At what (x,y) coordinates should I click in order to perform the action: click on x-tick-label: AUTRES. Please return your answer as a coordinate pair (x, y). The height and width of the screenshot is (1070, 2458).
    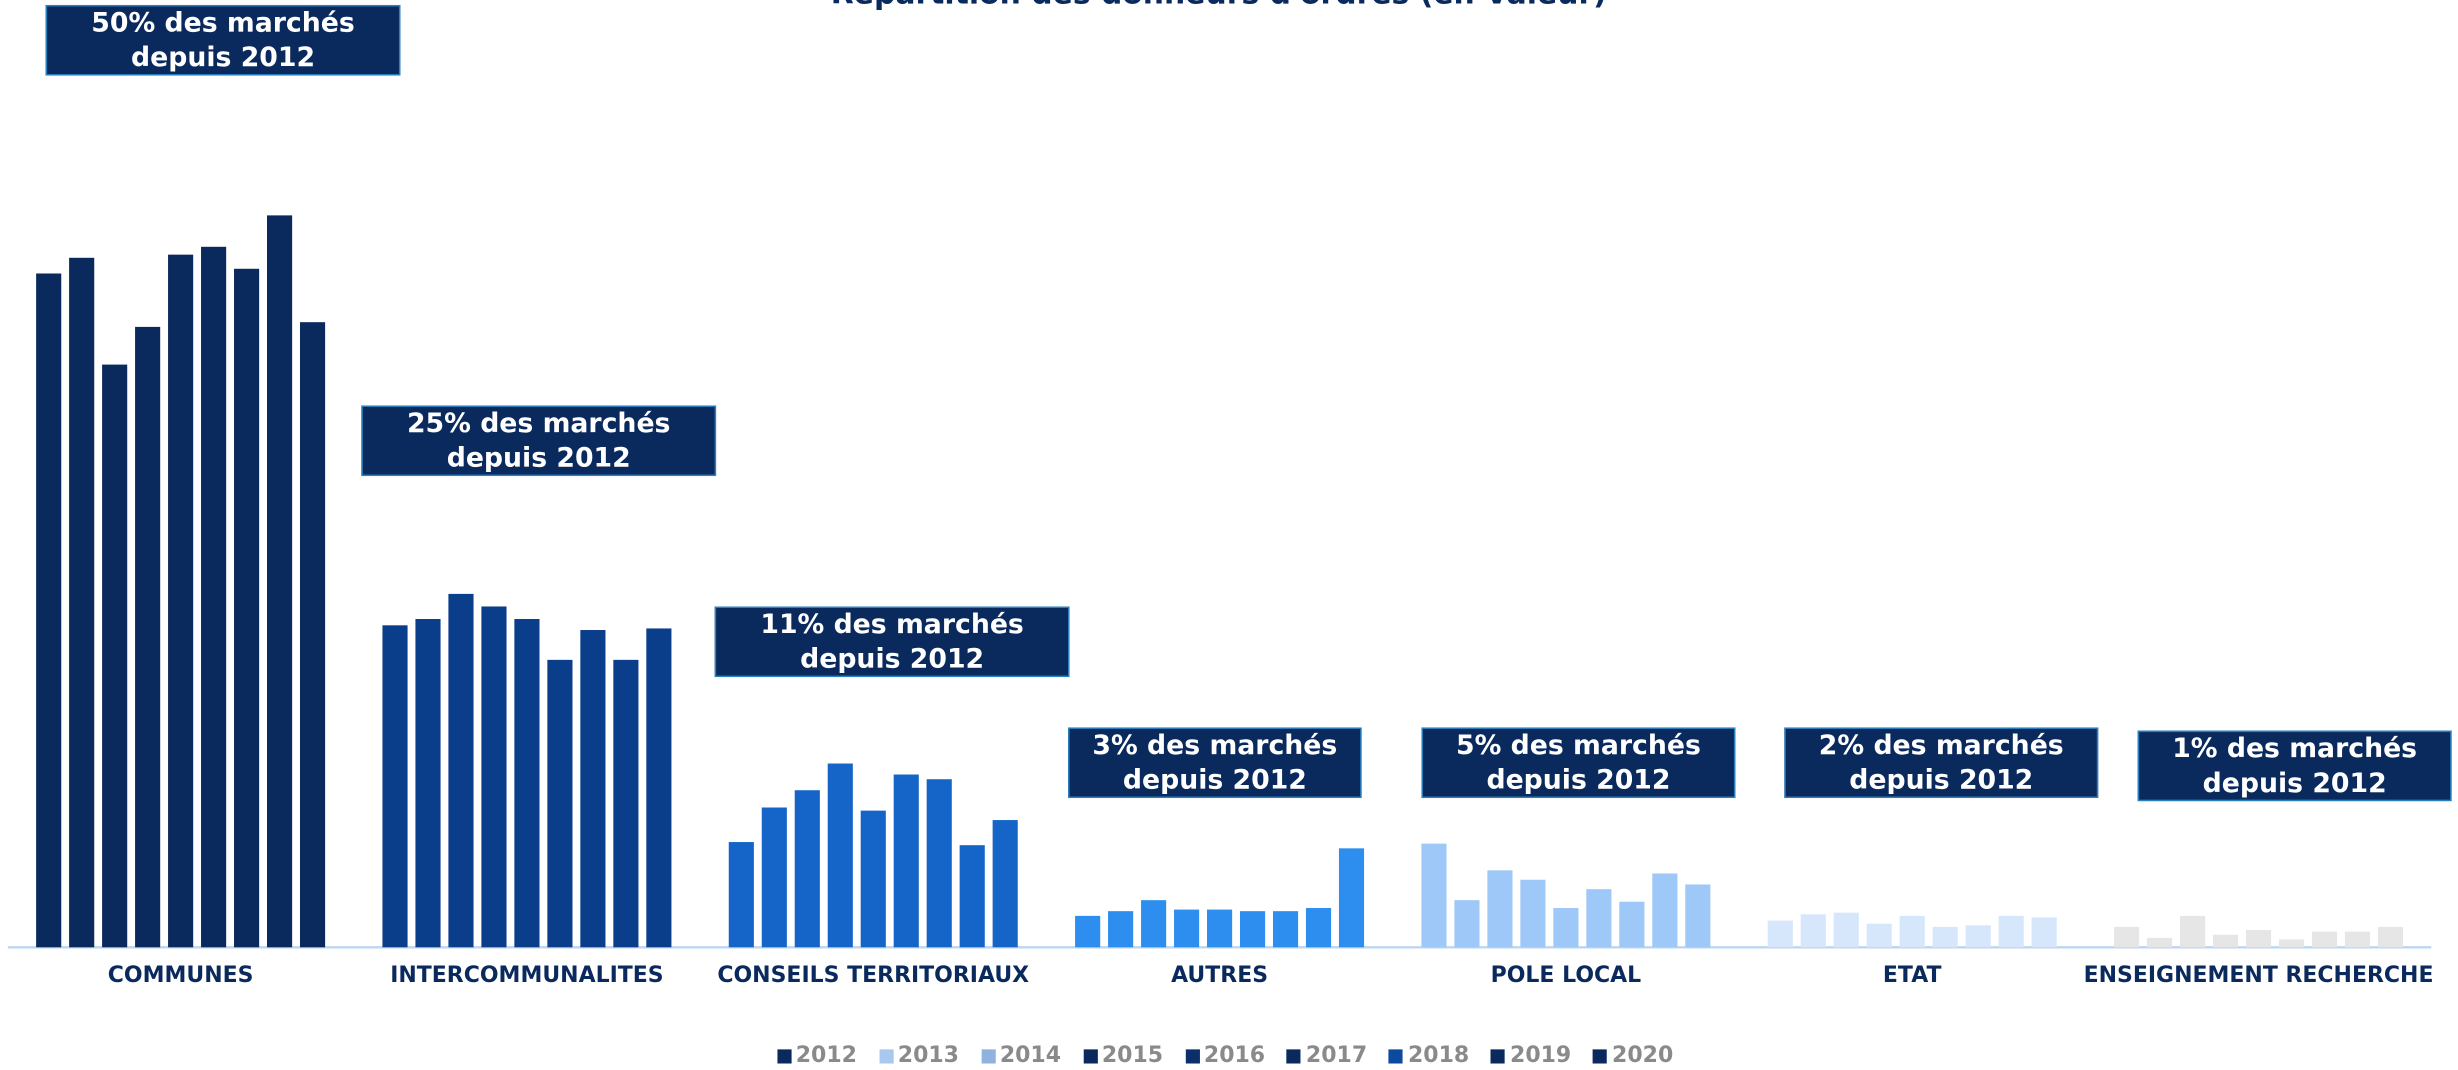
    Looking at the image, I should click on (1220, 975).